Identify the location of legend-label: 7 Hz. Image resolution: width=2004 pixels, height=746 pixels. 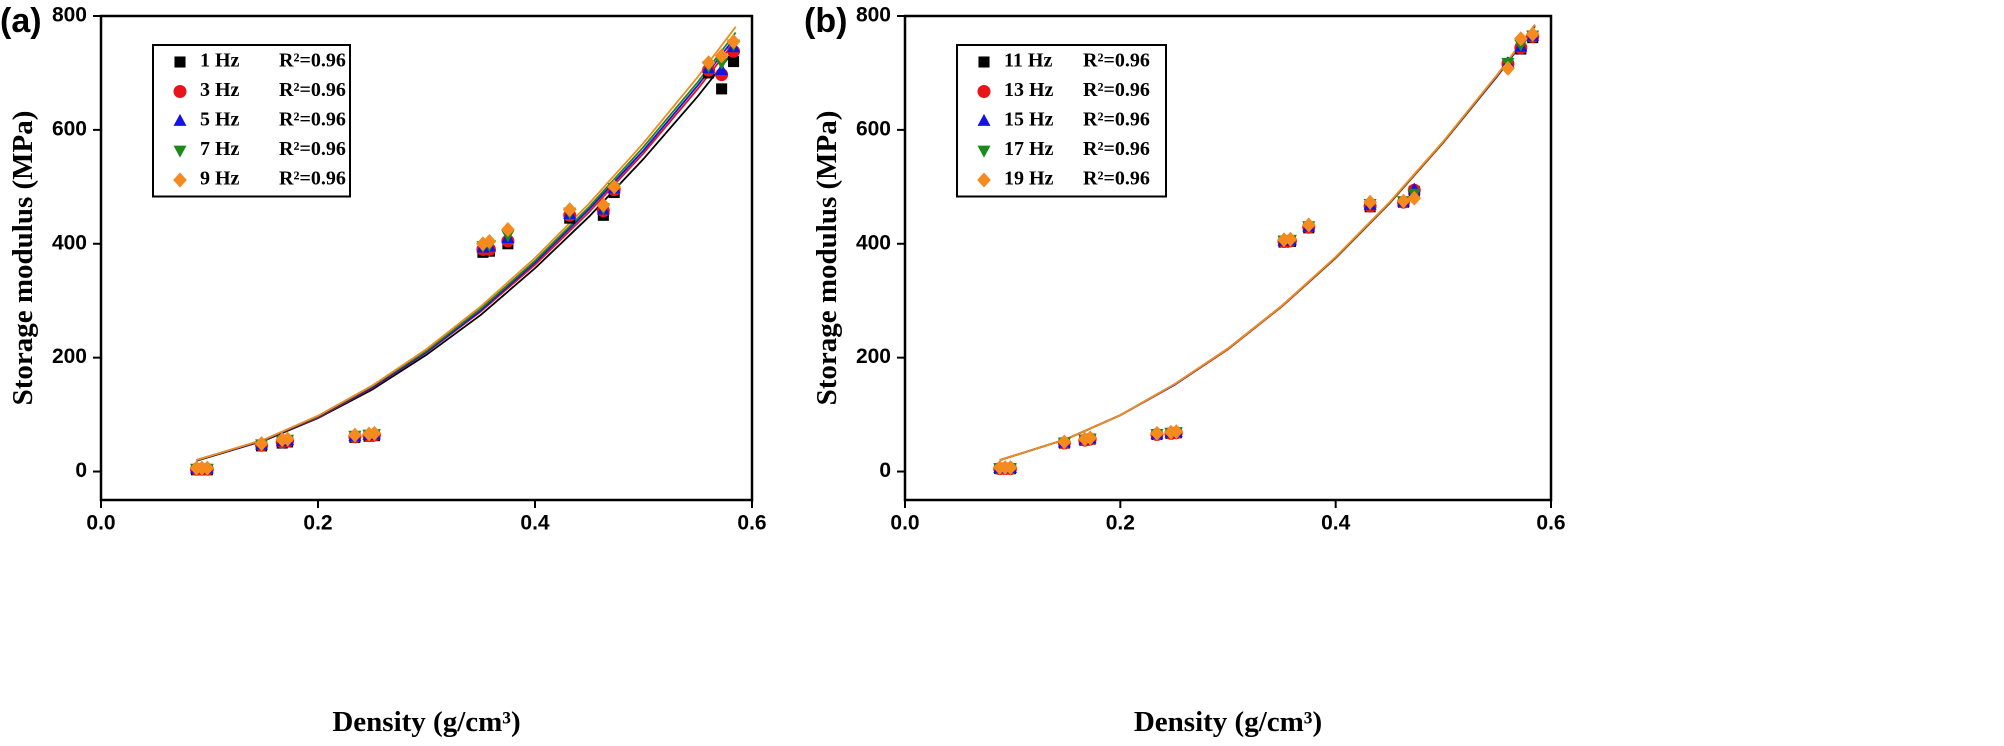
(220, 149).